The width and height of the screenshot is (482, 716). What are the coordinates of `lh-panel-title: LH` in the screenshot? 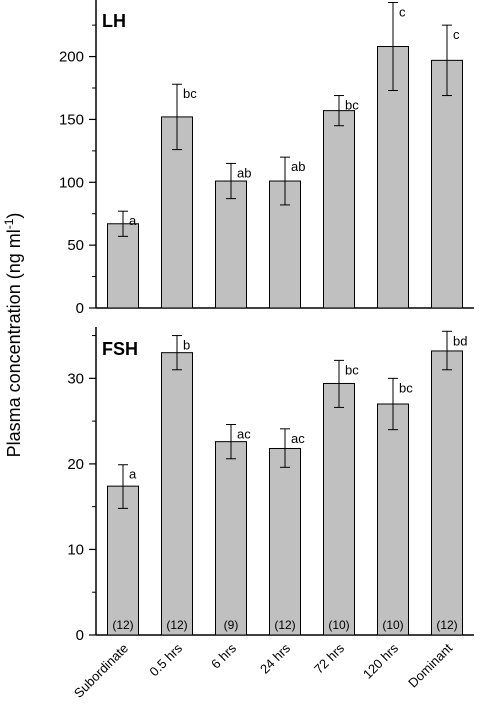 It's located at (114, 21).